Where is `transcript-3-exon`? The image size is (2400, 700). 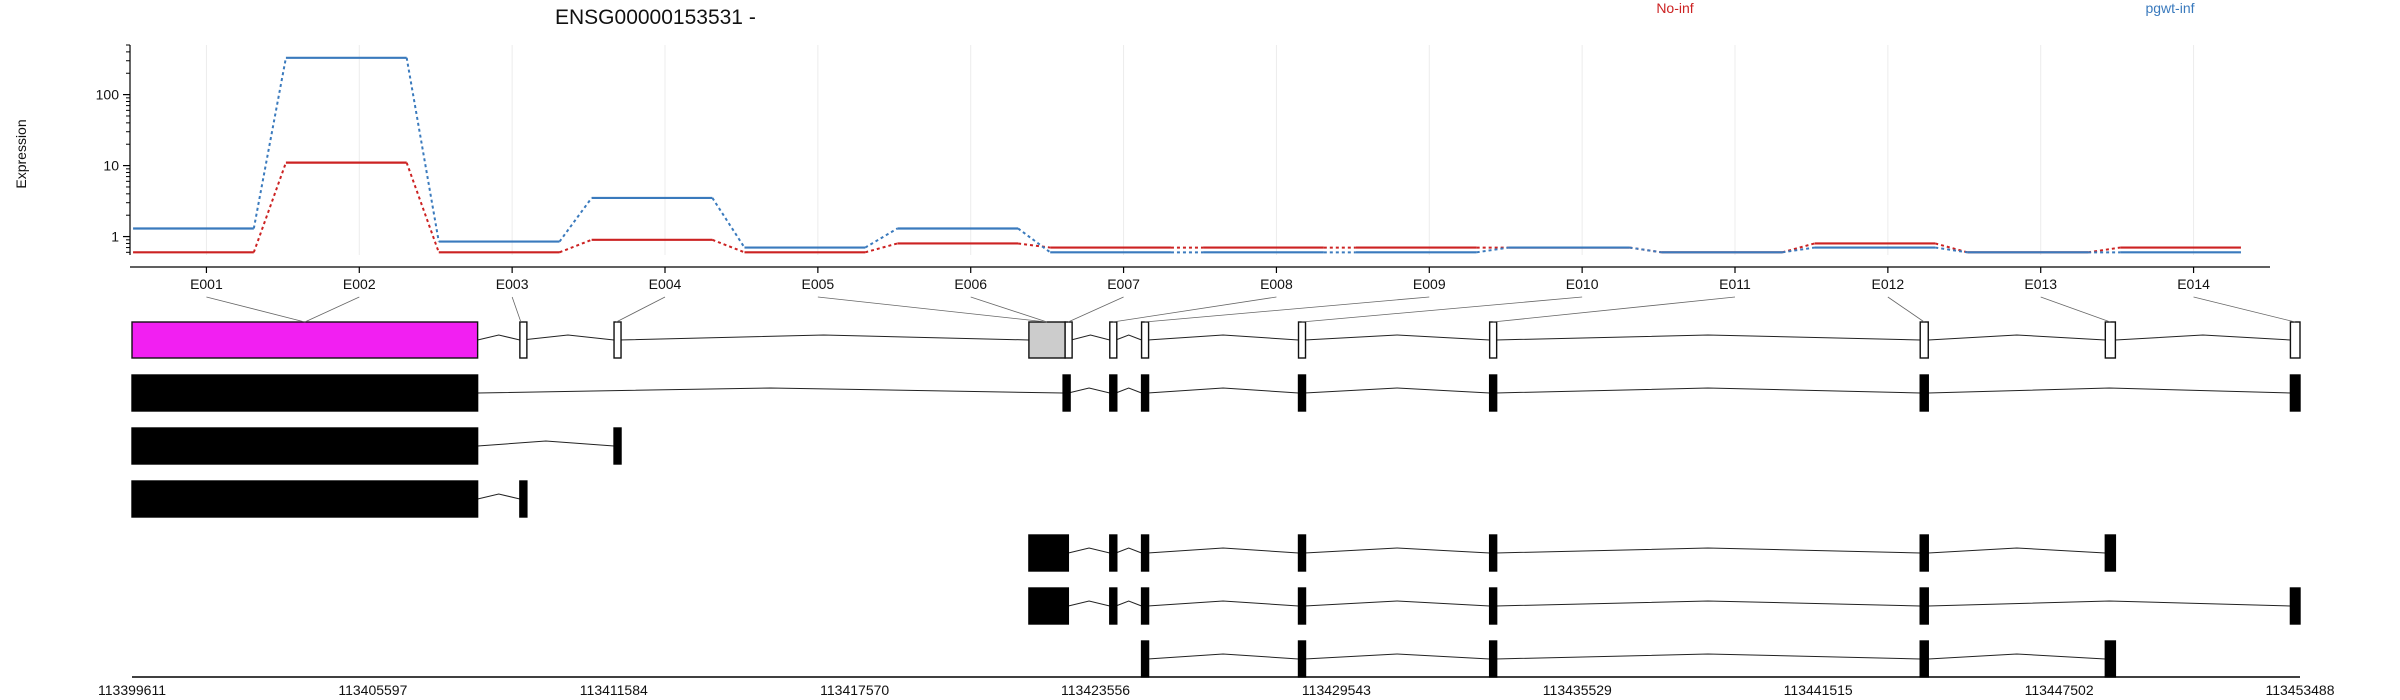 transcript-3-exon is located at coordinates (305, 499).